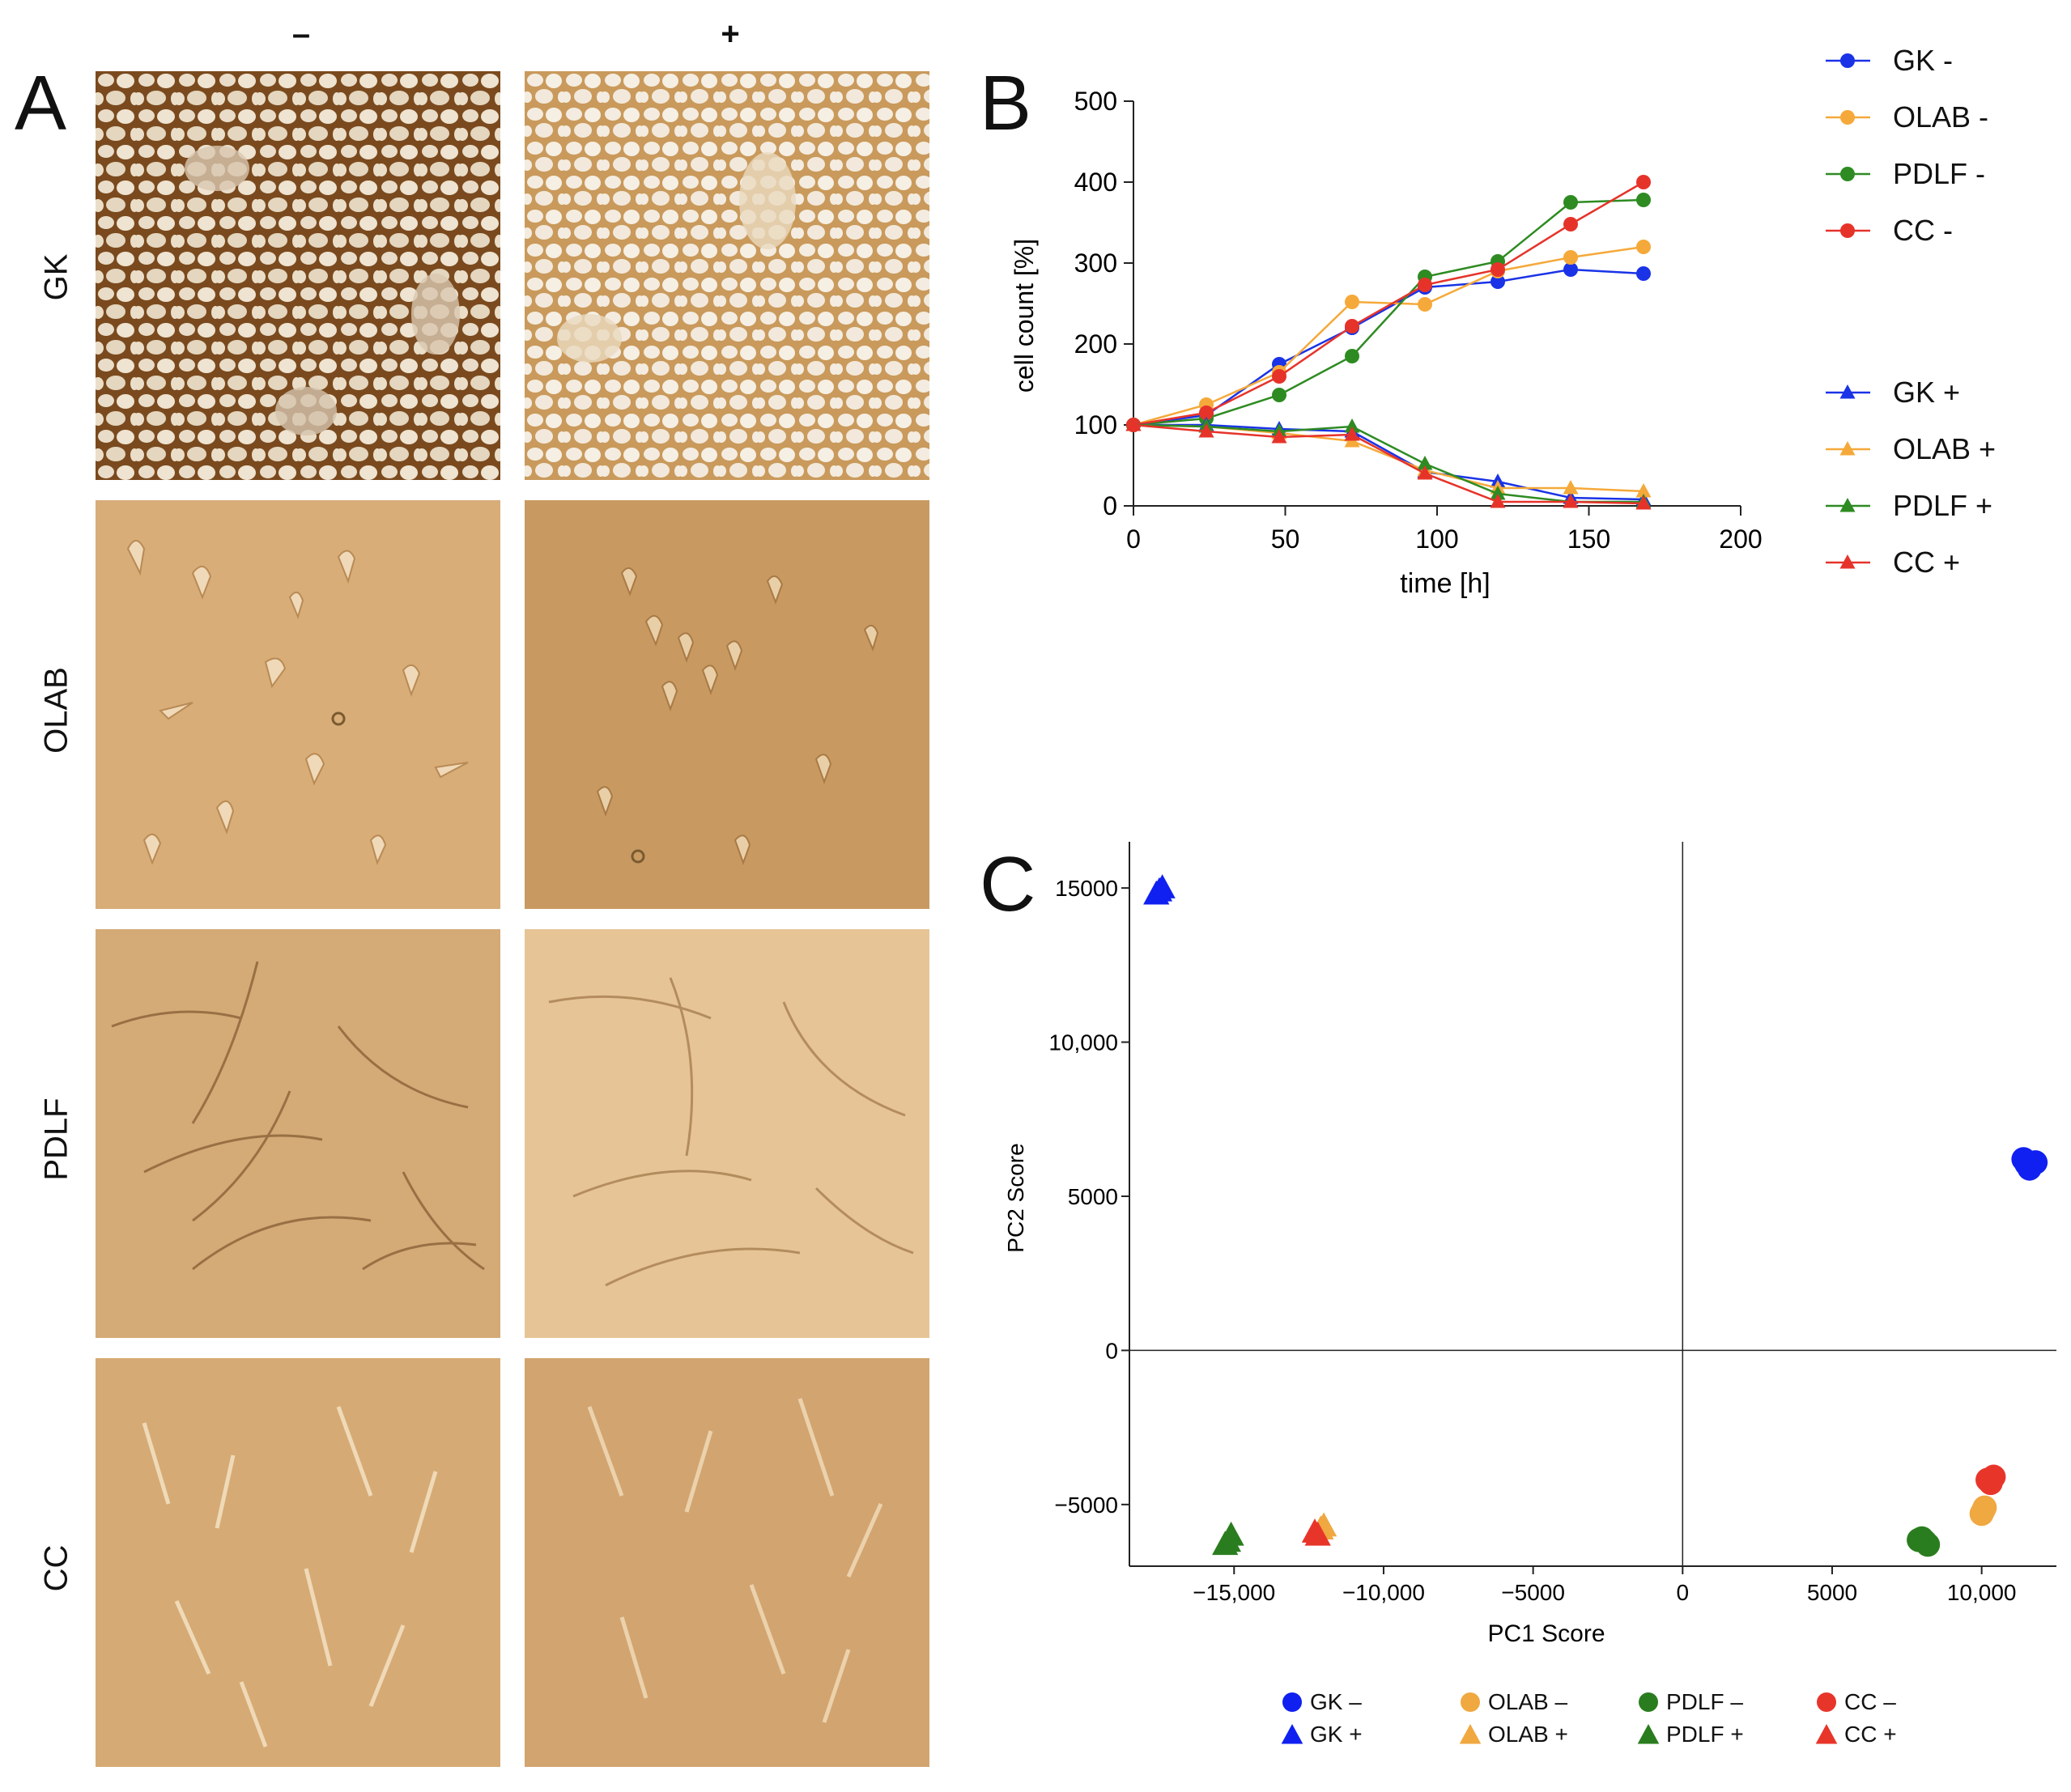  What do you see at coordinates (1704, 1701) in the screenshot?
I see `chart-c-legend-label: PDLF –` at bounding box center [1704, 1701].